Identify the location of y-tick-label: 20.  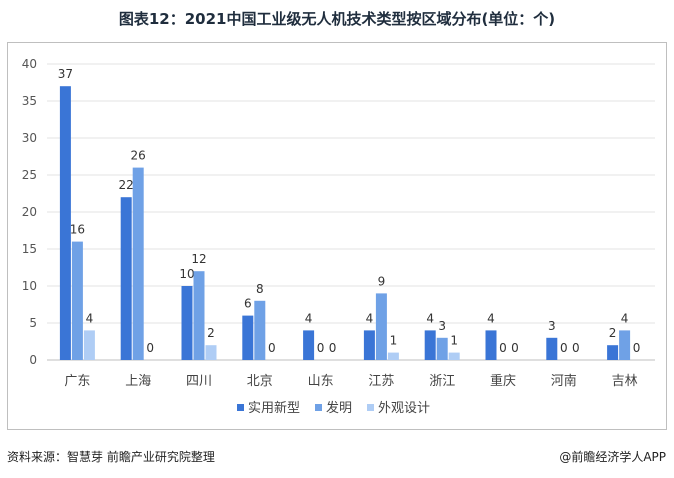
(29, 212).